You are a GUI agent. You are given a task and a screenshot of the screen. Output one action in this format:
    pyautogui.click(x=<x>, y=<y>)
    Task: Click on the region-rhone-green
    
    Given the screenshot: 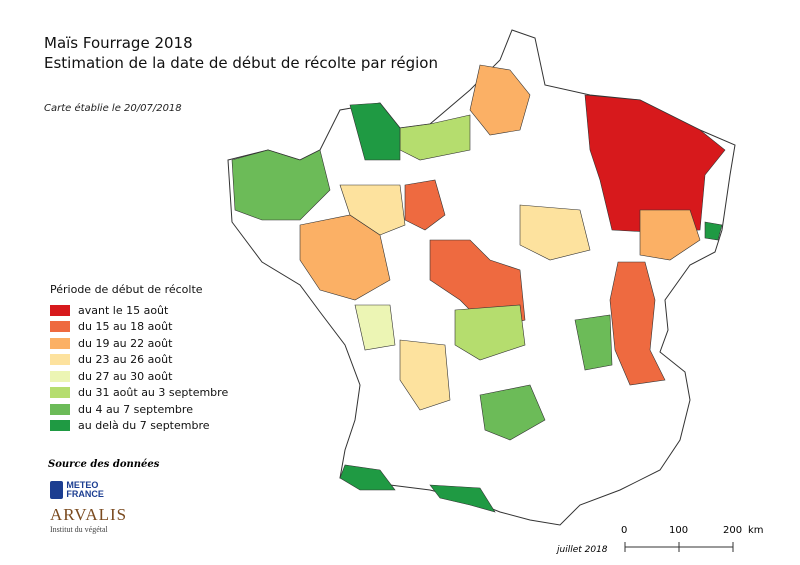 What is the action you would take?
    pyautogui.click(x=593, y=342)
    